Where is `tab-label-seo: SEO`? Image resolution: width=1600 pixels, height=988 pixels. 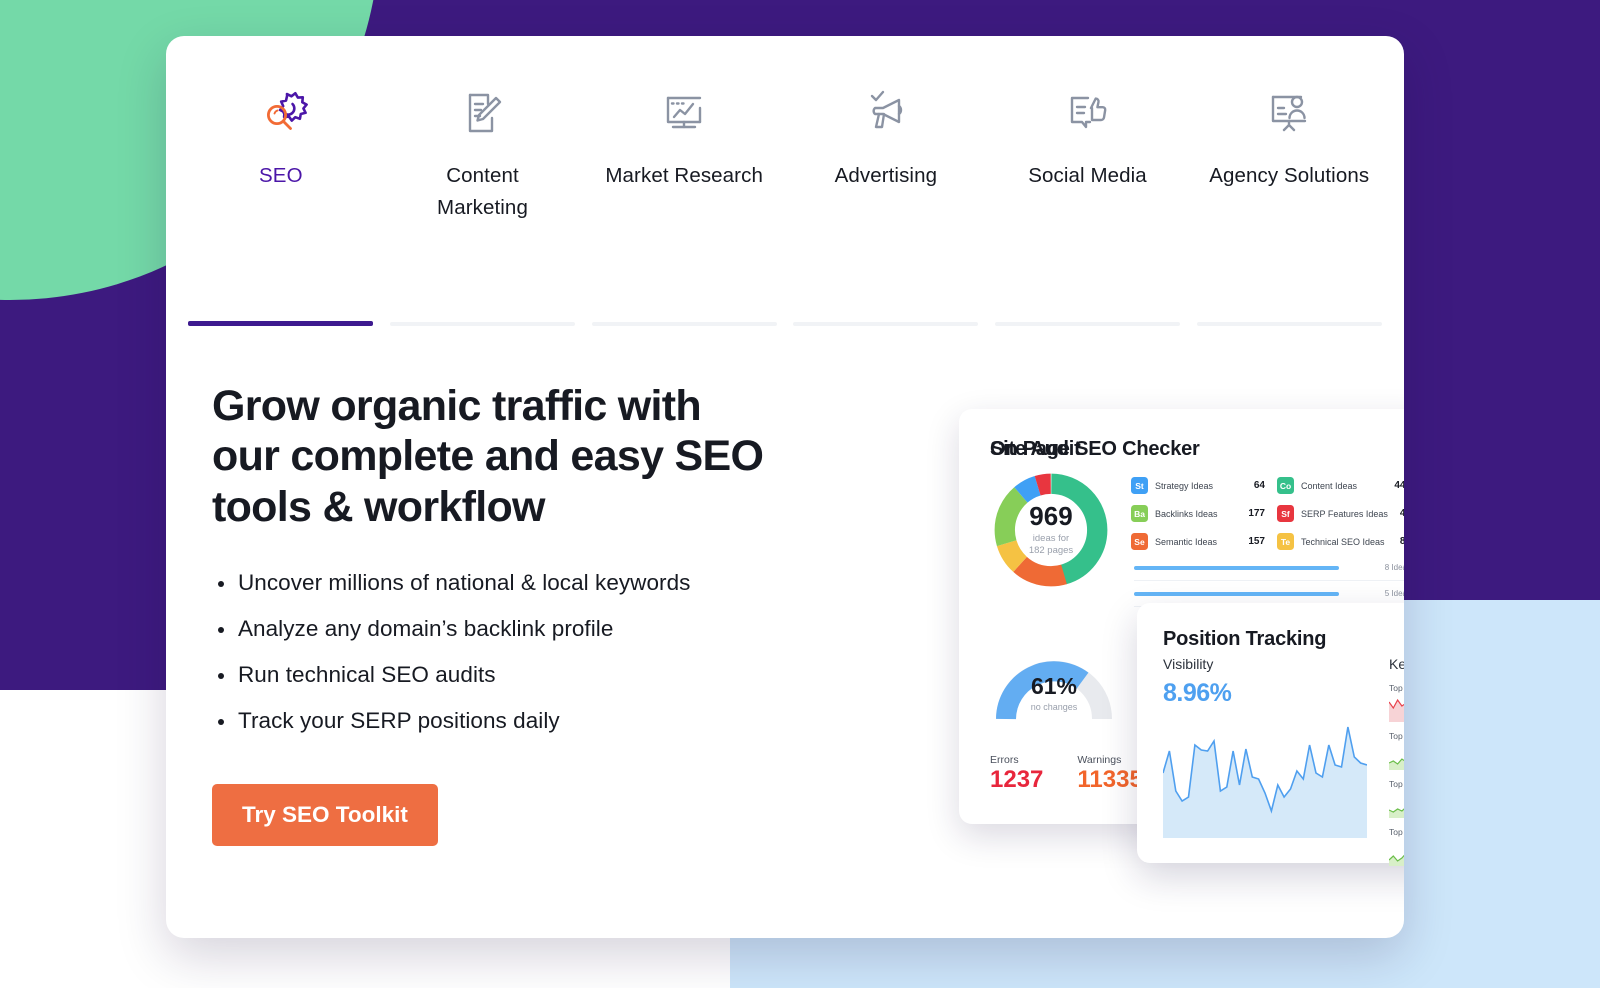
tab-label-seo: SEO is located at coordinates (281, 175).